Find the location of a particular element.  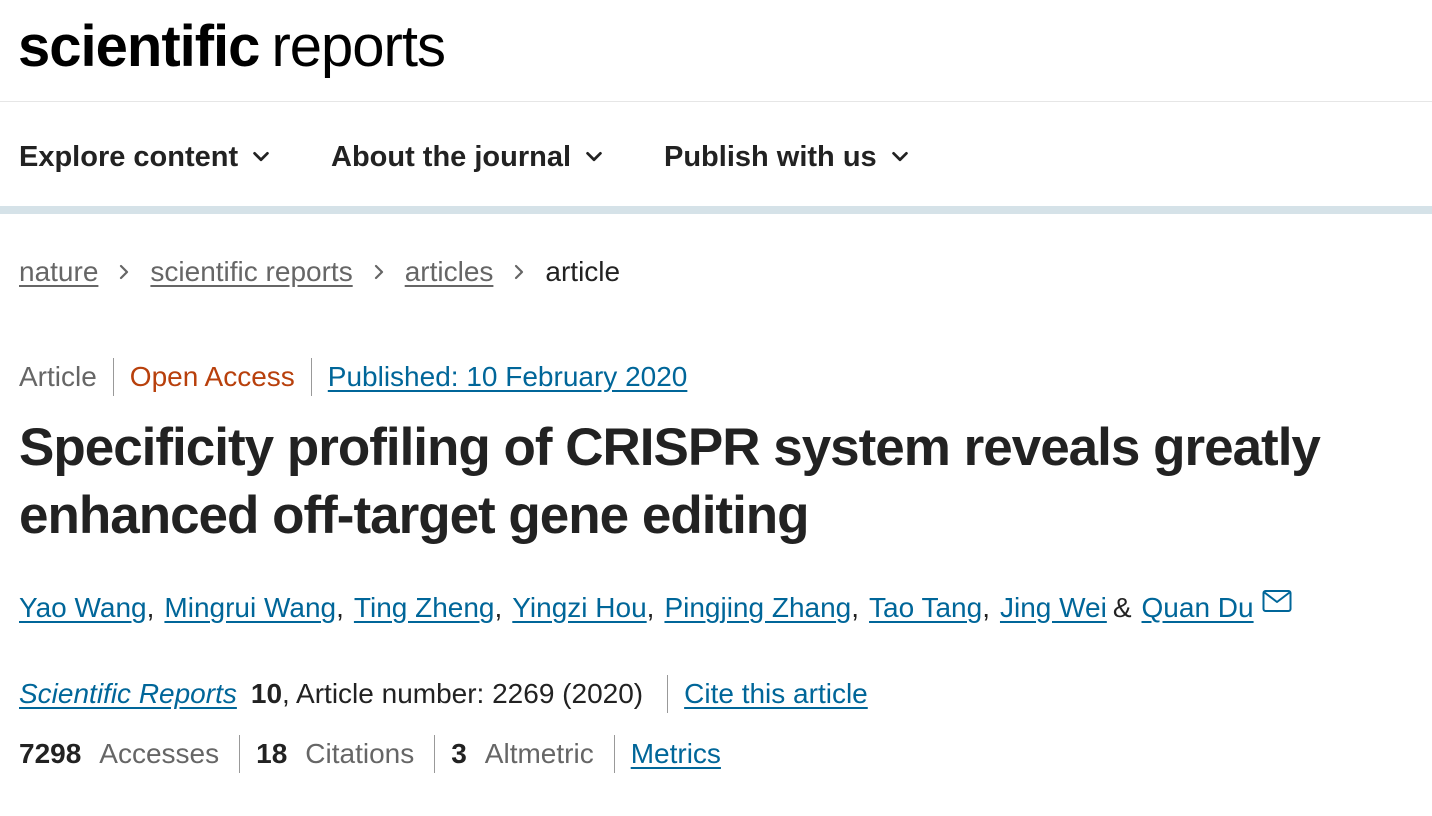

citations-count: 18 is located at coordinates (272, 753).